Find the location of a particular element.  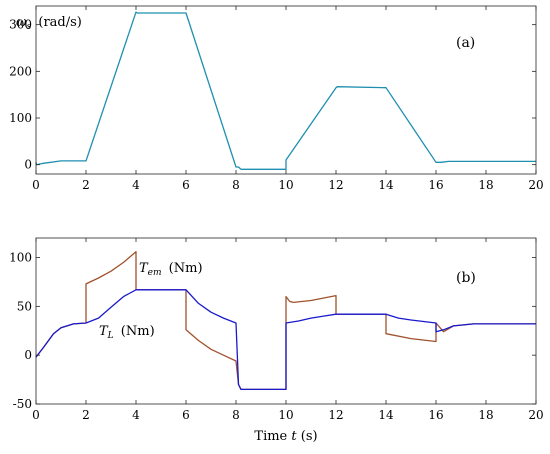

panel-label: (b) is located at coordinates (466, 278).